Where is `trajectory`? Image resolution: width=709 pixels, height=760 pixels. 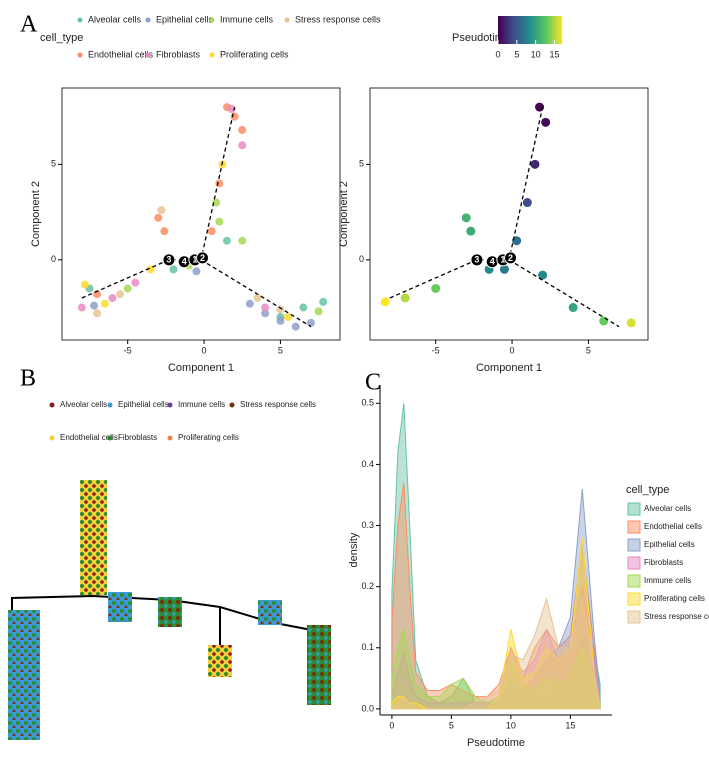
trajectory is located at coordinates (196, 217).